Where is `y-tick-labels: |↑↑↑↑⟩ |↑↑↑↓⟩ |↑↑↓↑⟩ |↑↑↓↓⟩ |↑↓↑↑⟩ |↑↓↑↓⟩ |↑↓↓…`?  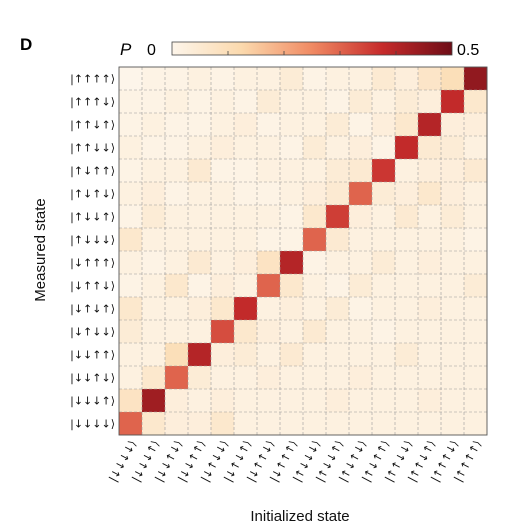
y-tick-labels: |↑↑↑↑⟩ |↑↑↑↓⟩ |↑↑↓↑⟩ |↑↑↓↓⟩ |↑↓↑↑⟩ |↑↓↑↓⟩ |↑↓↓… is located at coordinates (92, 252).